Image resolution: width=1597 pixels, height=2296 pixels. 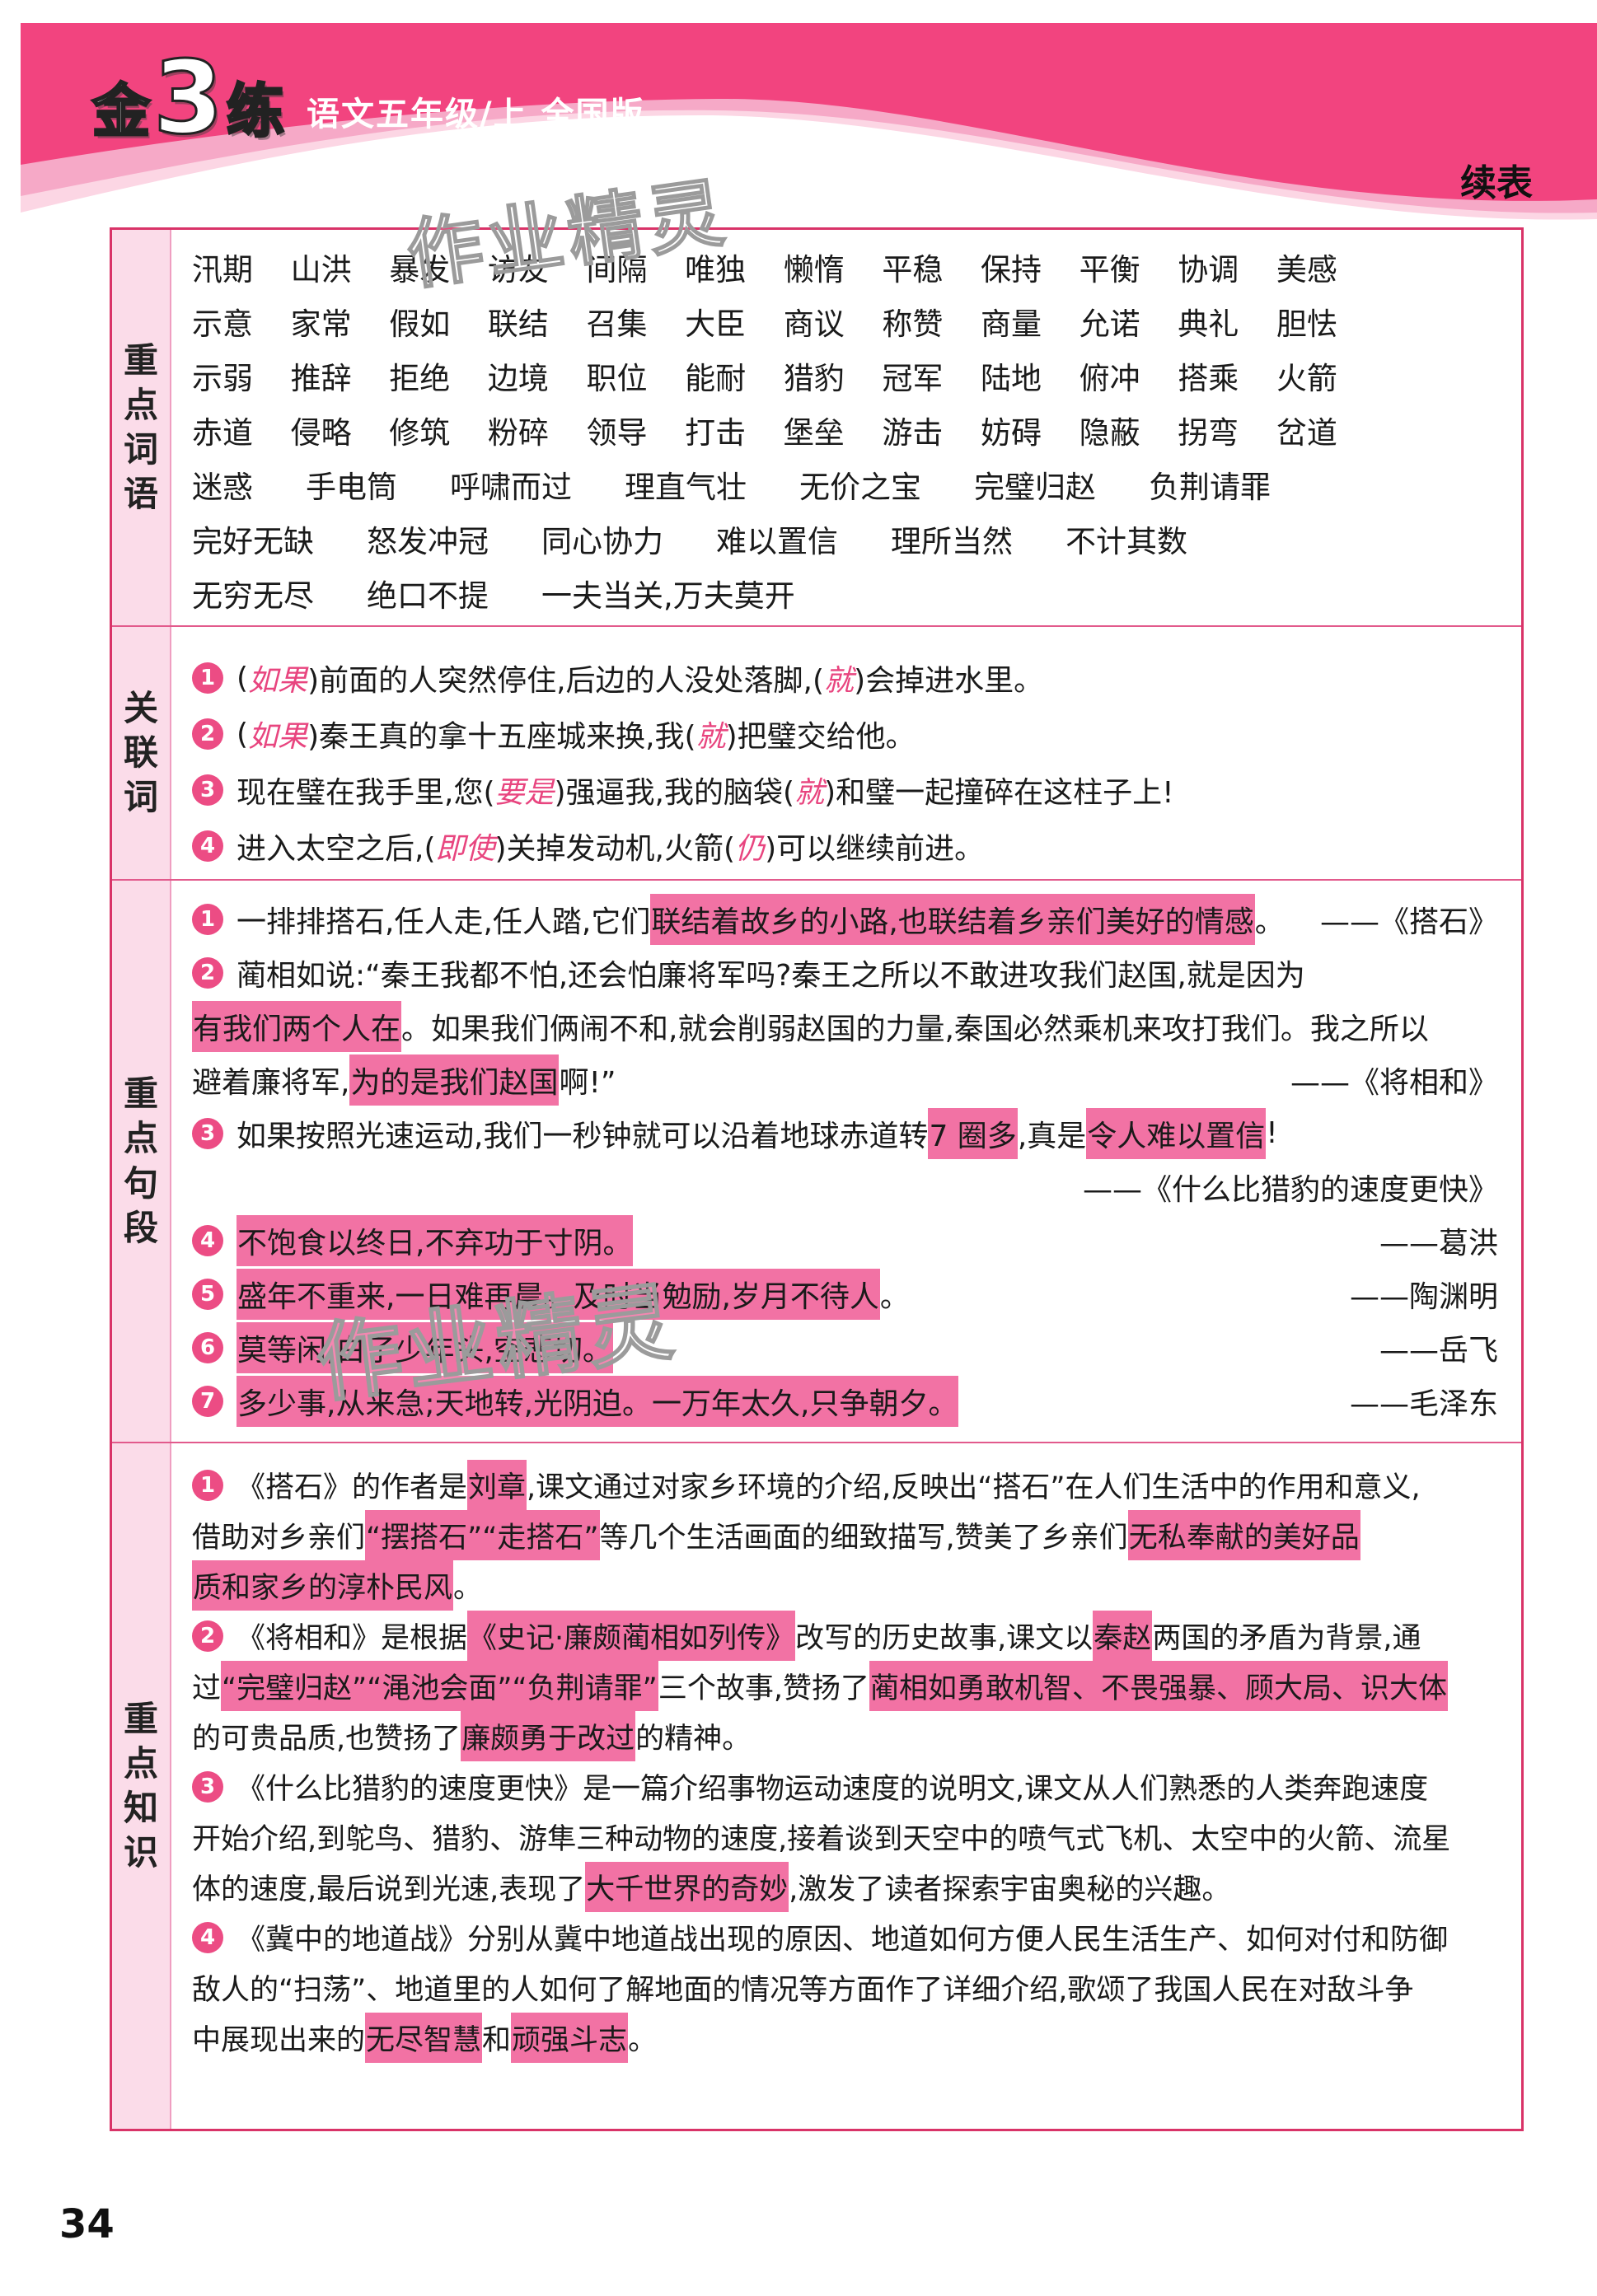 What do you see at coordinates (1052, 1136) in the screenshot?
I see `text-segment: ,真是` at bounding box center [1052, 1136].